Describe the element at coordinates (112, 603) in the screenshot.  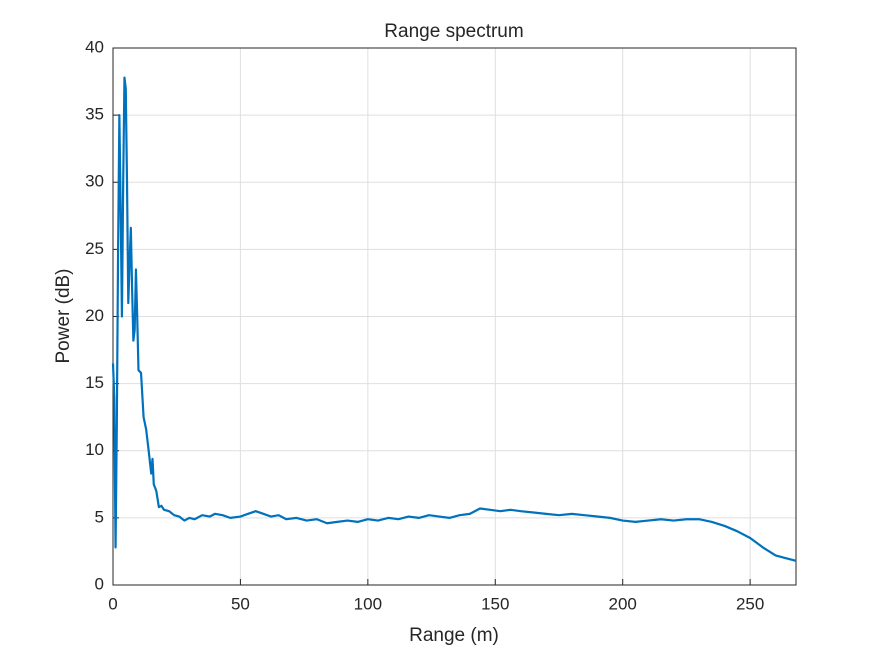
I see `x-tick-label: 0` at that location.